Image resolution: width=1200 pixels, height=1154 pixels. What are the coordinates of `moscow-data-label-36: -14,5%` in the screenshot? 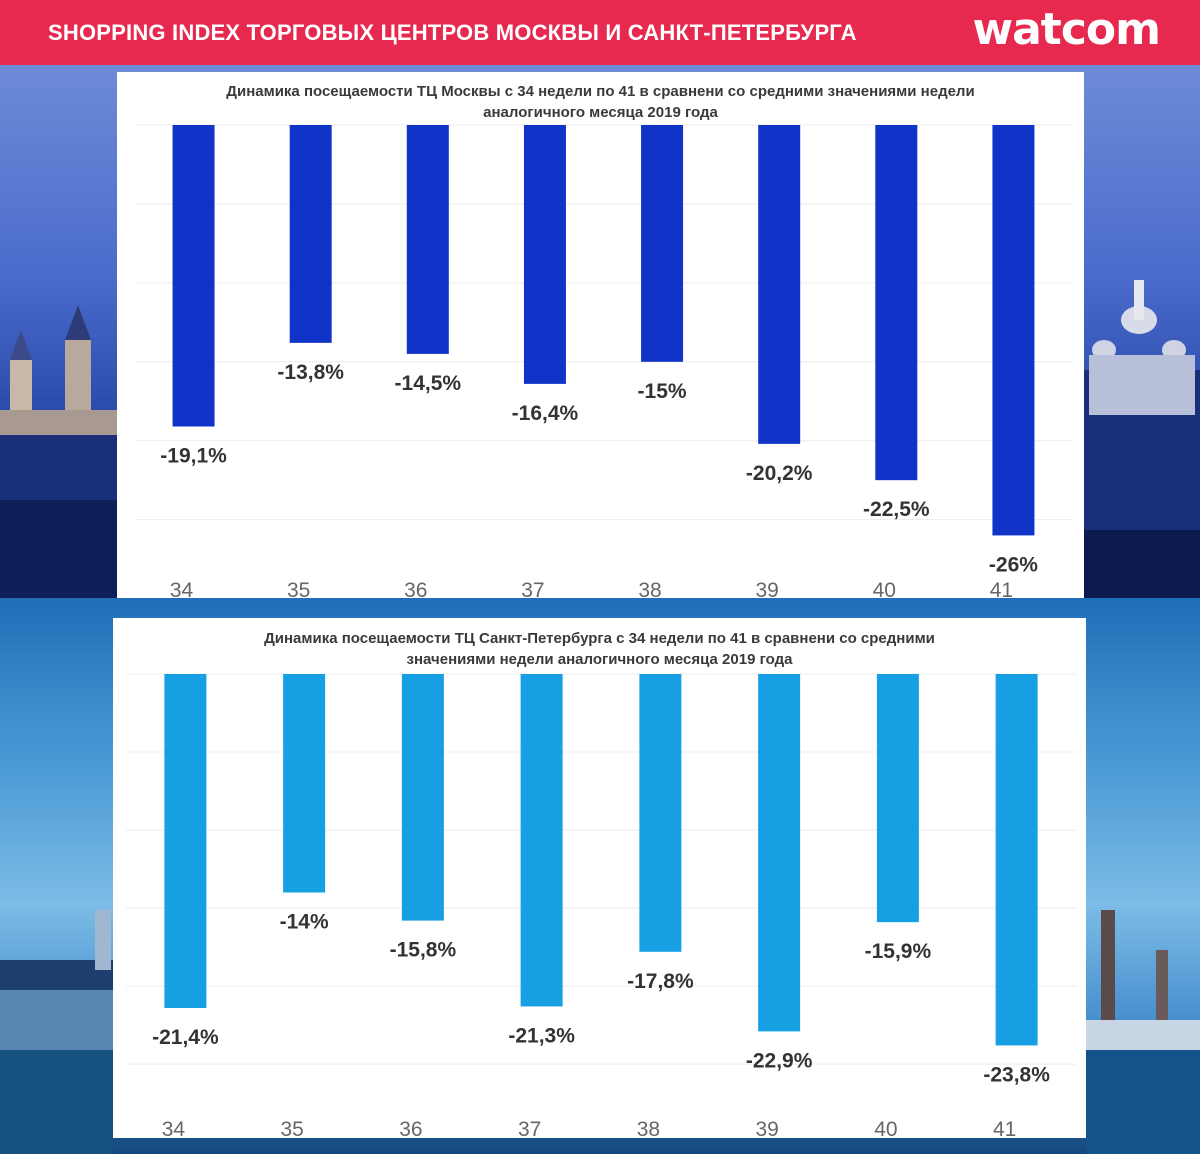 It's located at (428, 383).